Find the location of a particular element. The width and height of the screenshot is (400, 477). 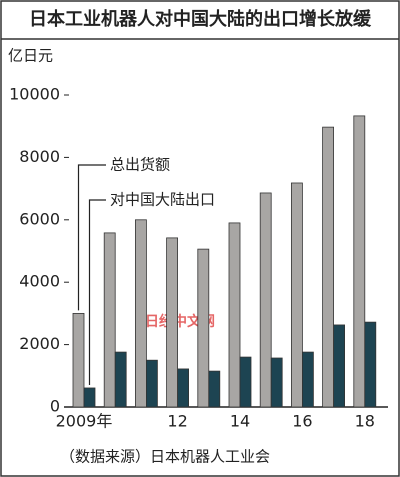

y-tick-label: 6000 is located at coordinates (39, 218).